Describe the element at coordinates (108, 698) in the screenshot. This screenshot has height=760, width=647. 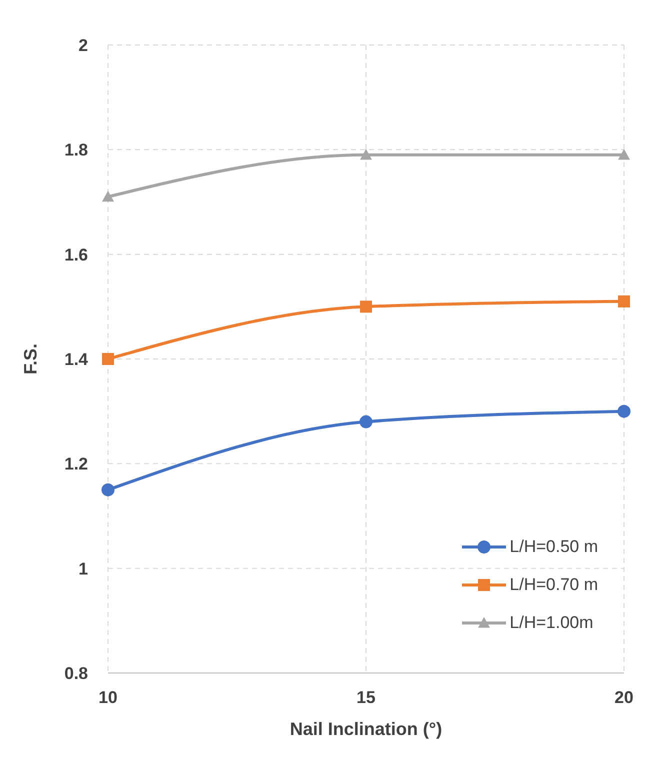
I see `x-tick-label: 10` at that location.